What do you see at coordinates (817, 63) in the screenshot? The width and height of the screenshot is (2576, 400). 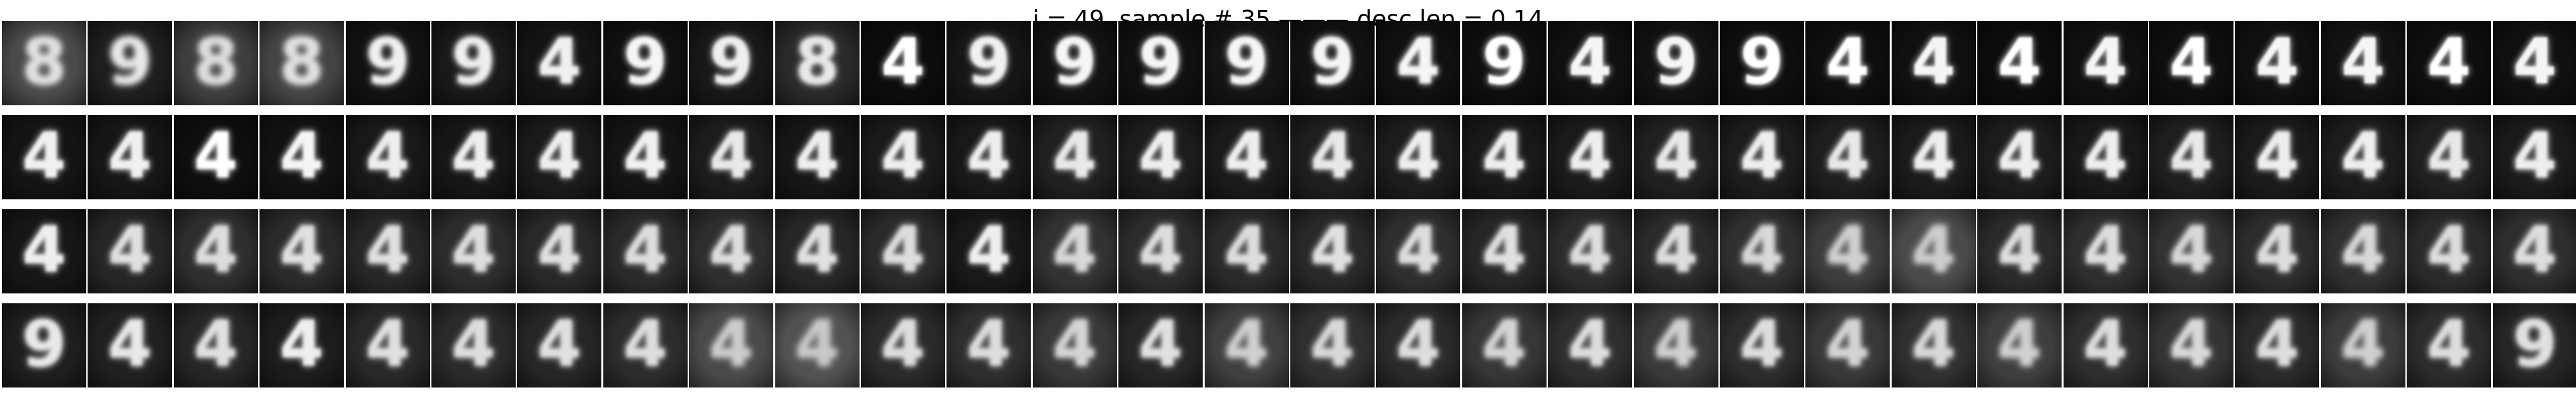 I see `sample-tile: 8` at bounding box center [817, 63].